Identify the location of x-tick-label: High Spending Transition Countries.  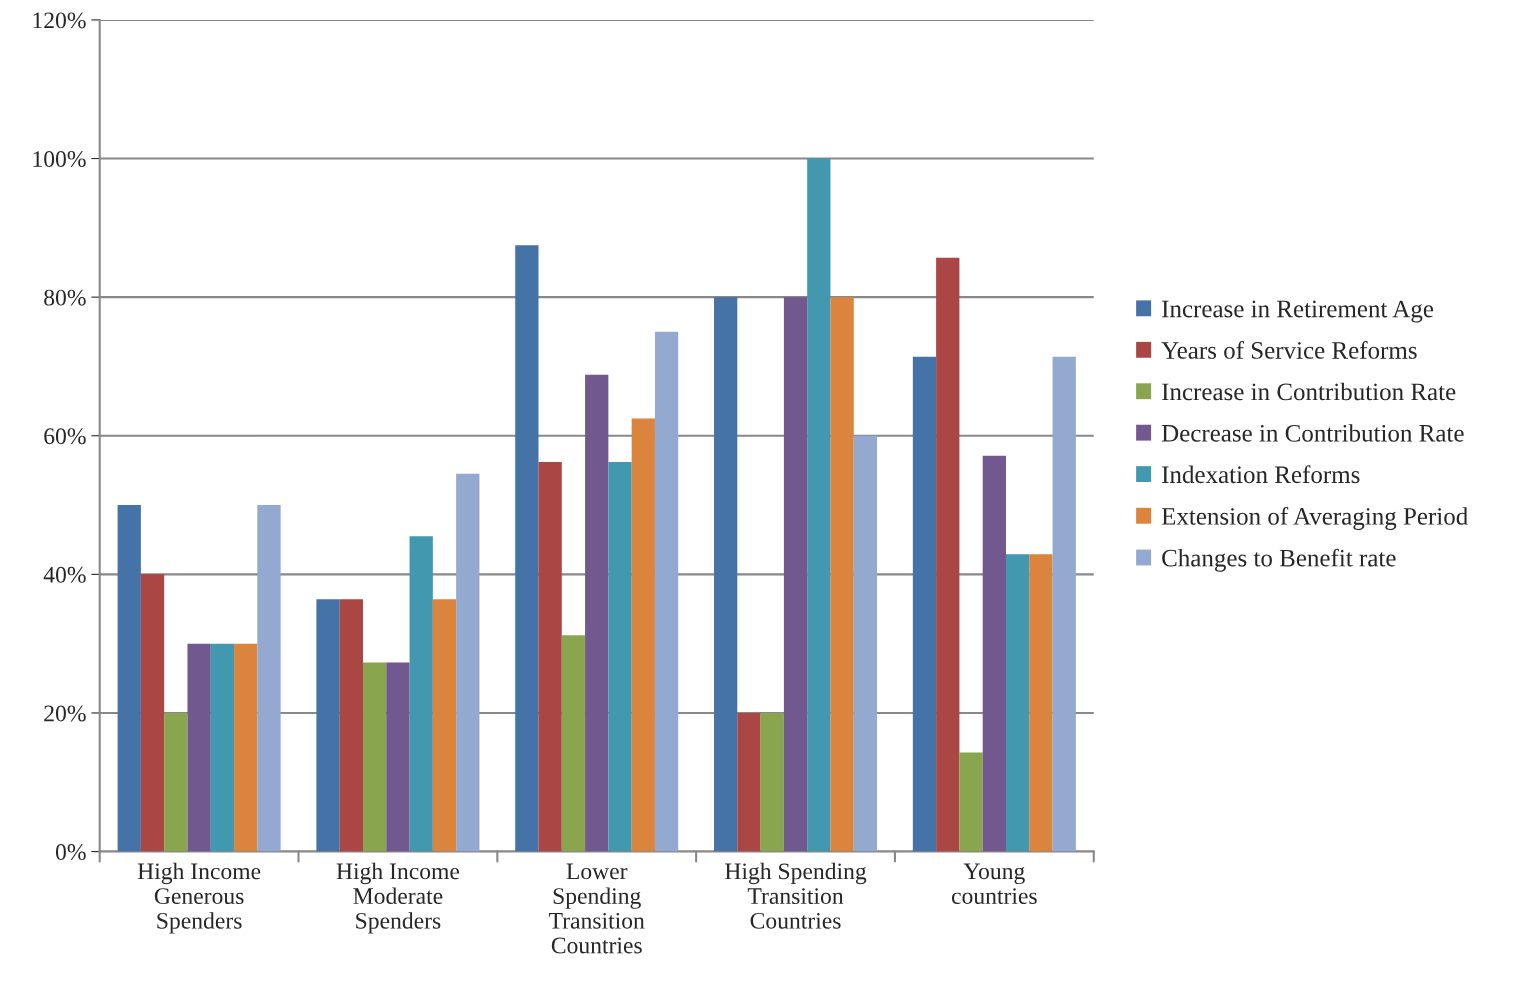
(796, 895).